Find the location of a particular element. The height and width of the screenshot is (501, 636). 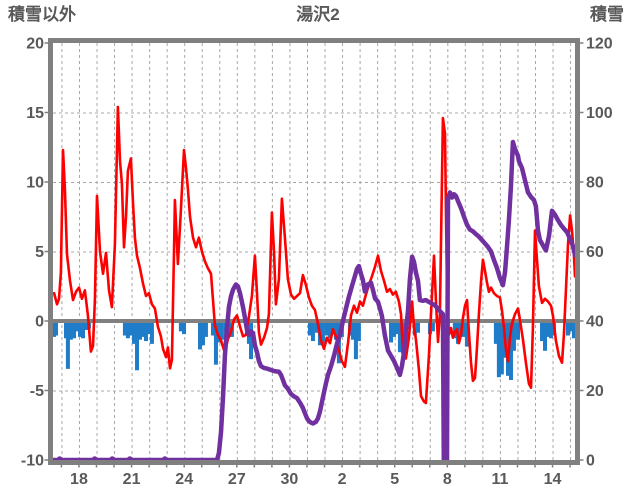

tick-label: 11 is located at coordinates (499, 479).